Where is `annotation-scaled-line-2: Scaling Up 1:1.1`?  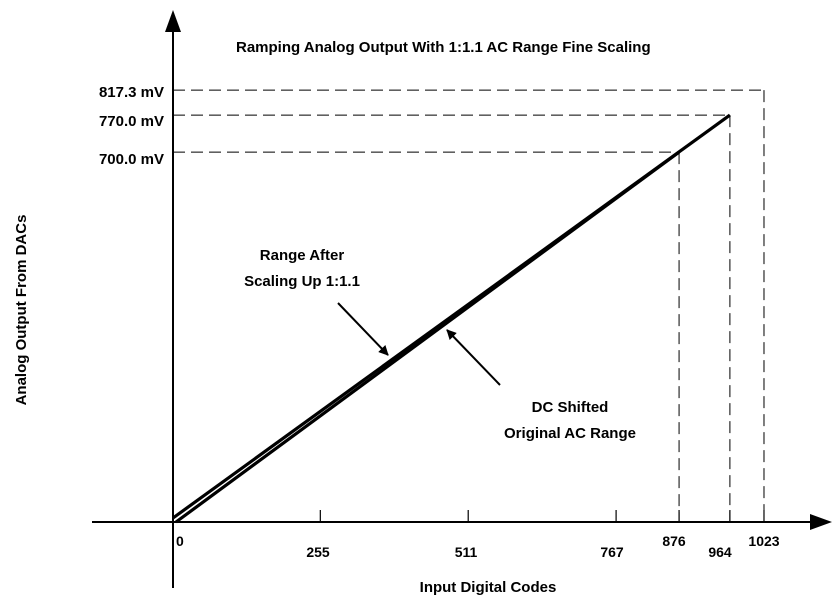
annotation-scaled-line-2: Scaling Up 1:1.1 is located at coordinates (302, 281).